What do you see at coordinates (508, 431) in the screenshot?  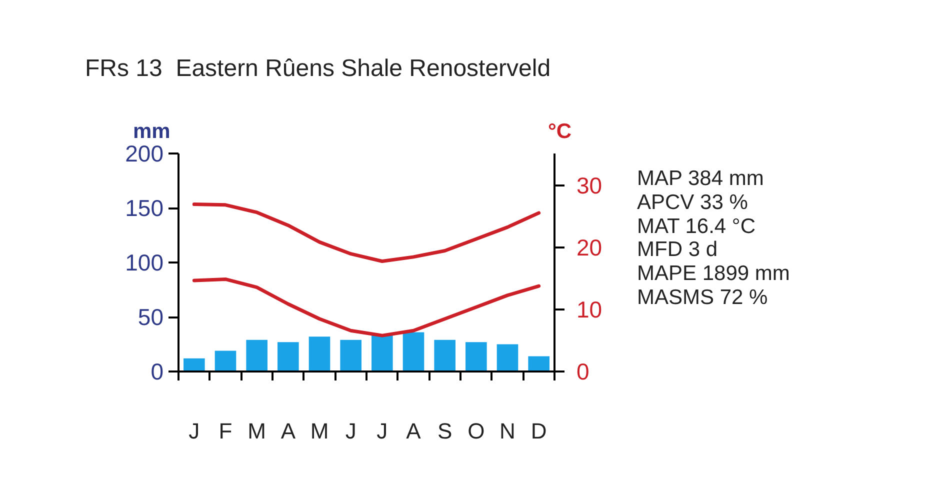 I see `x-tick-label: N` at bounding box center [508, 431].